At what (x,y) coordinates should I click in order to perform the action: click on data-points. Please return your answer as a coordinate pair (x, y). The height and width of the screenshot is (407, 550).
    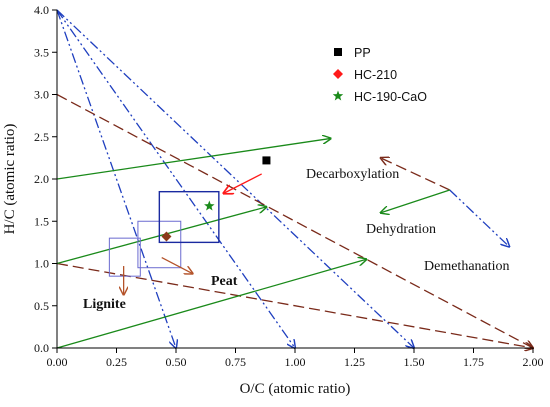
    Looking at the image, I should click on (216, 199).